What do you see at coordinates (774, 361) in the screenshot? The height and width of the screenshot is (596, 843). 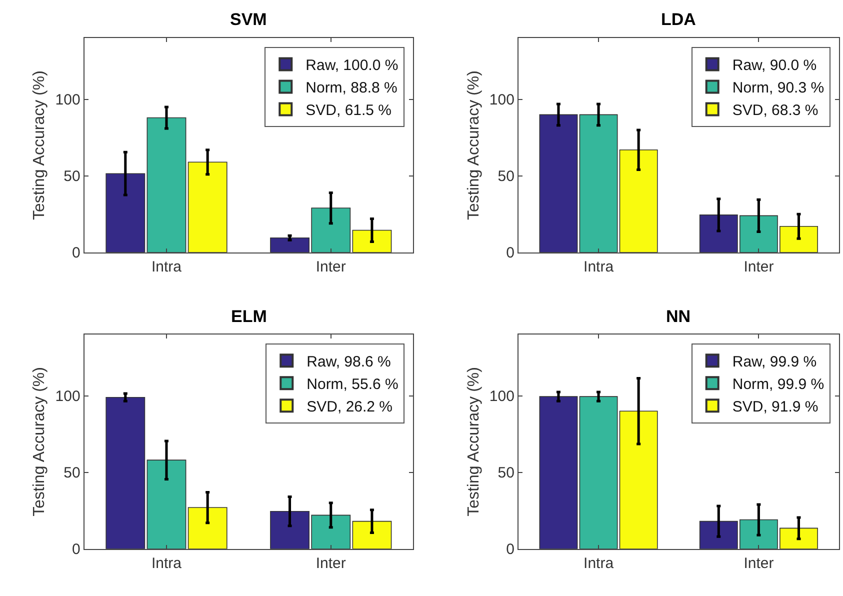 I see `legend-label: Raw, 99.9 %` at bounding box center [774, 361].